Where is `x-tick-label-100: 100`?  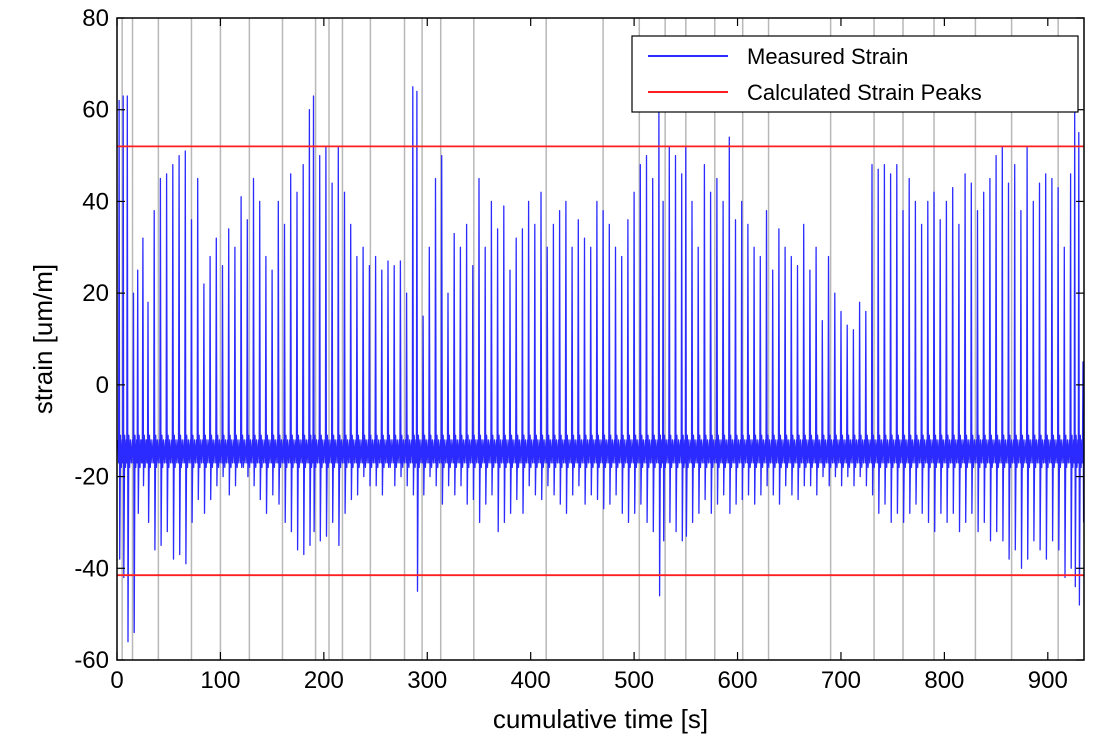 x-tick-label-100: 100 is located at coordinates (220, 680).